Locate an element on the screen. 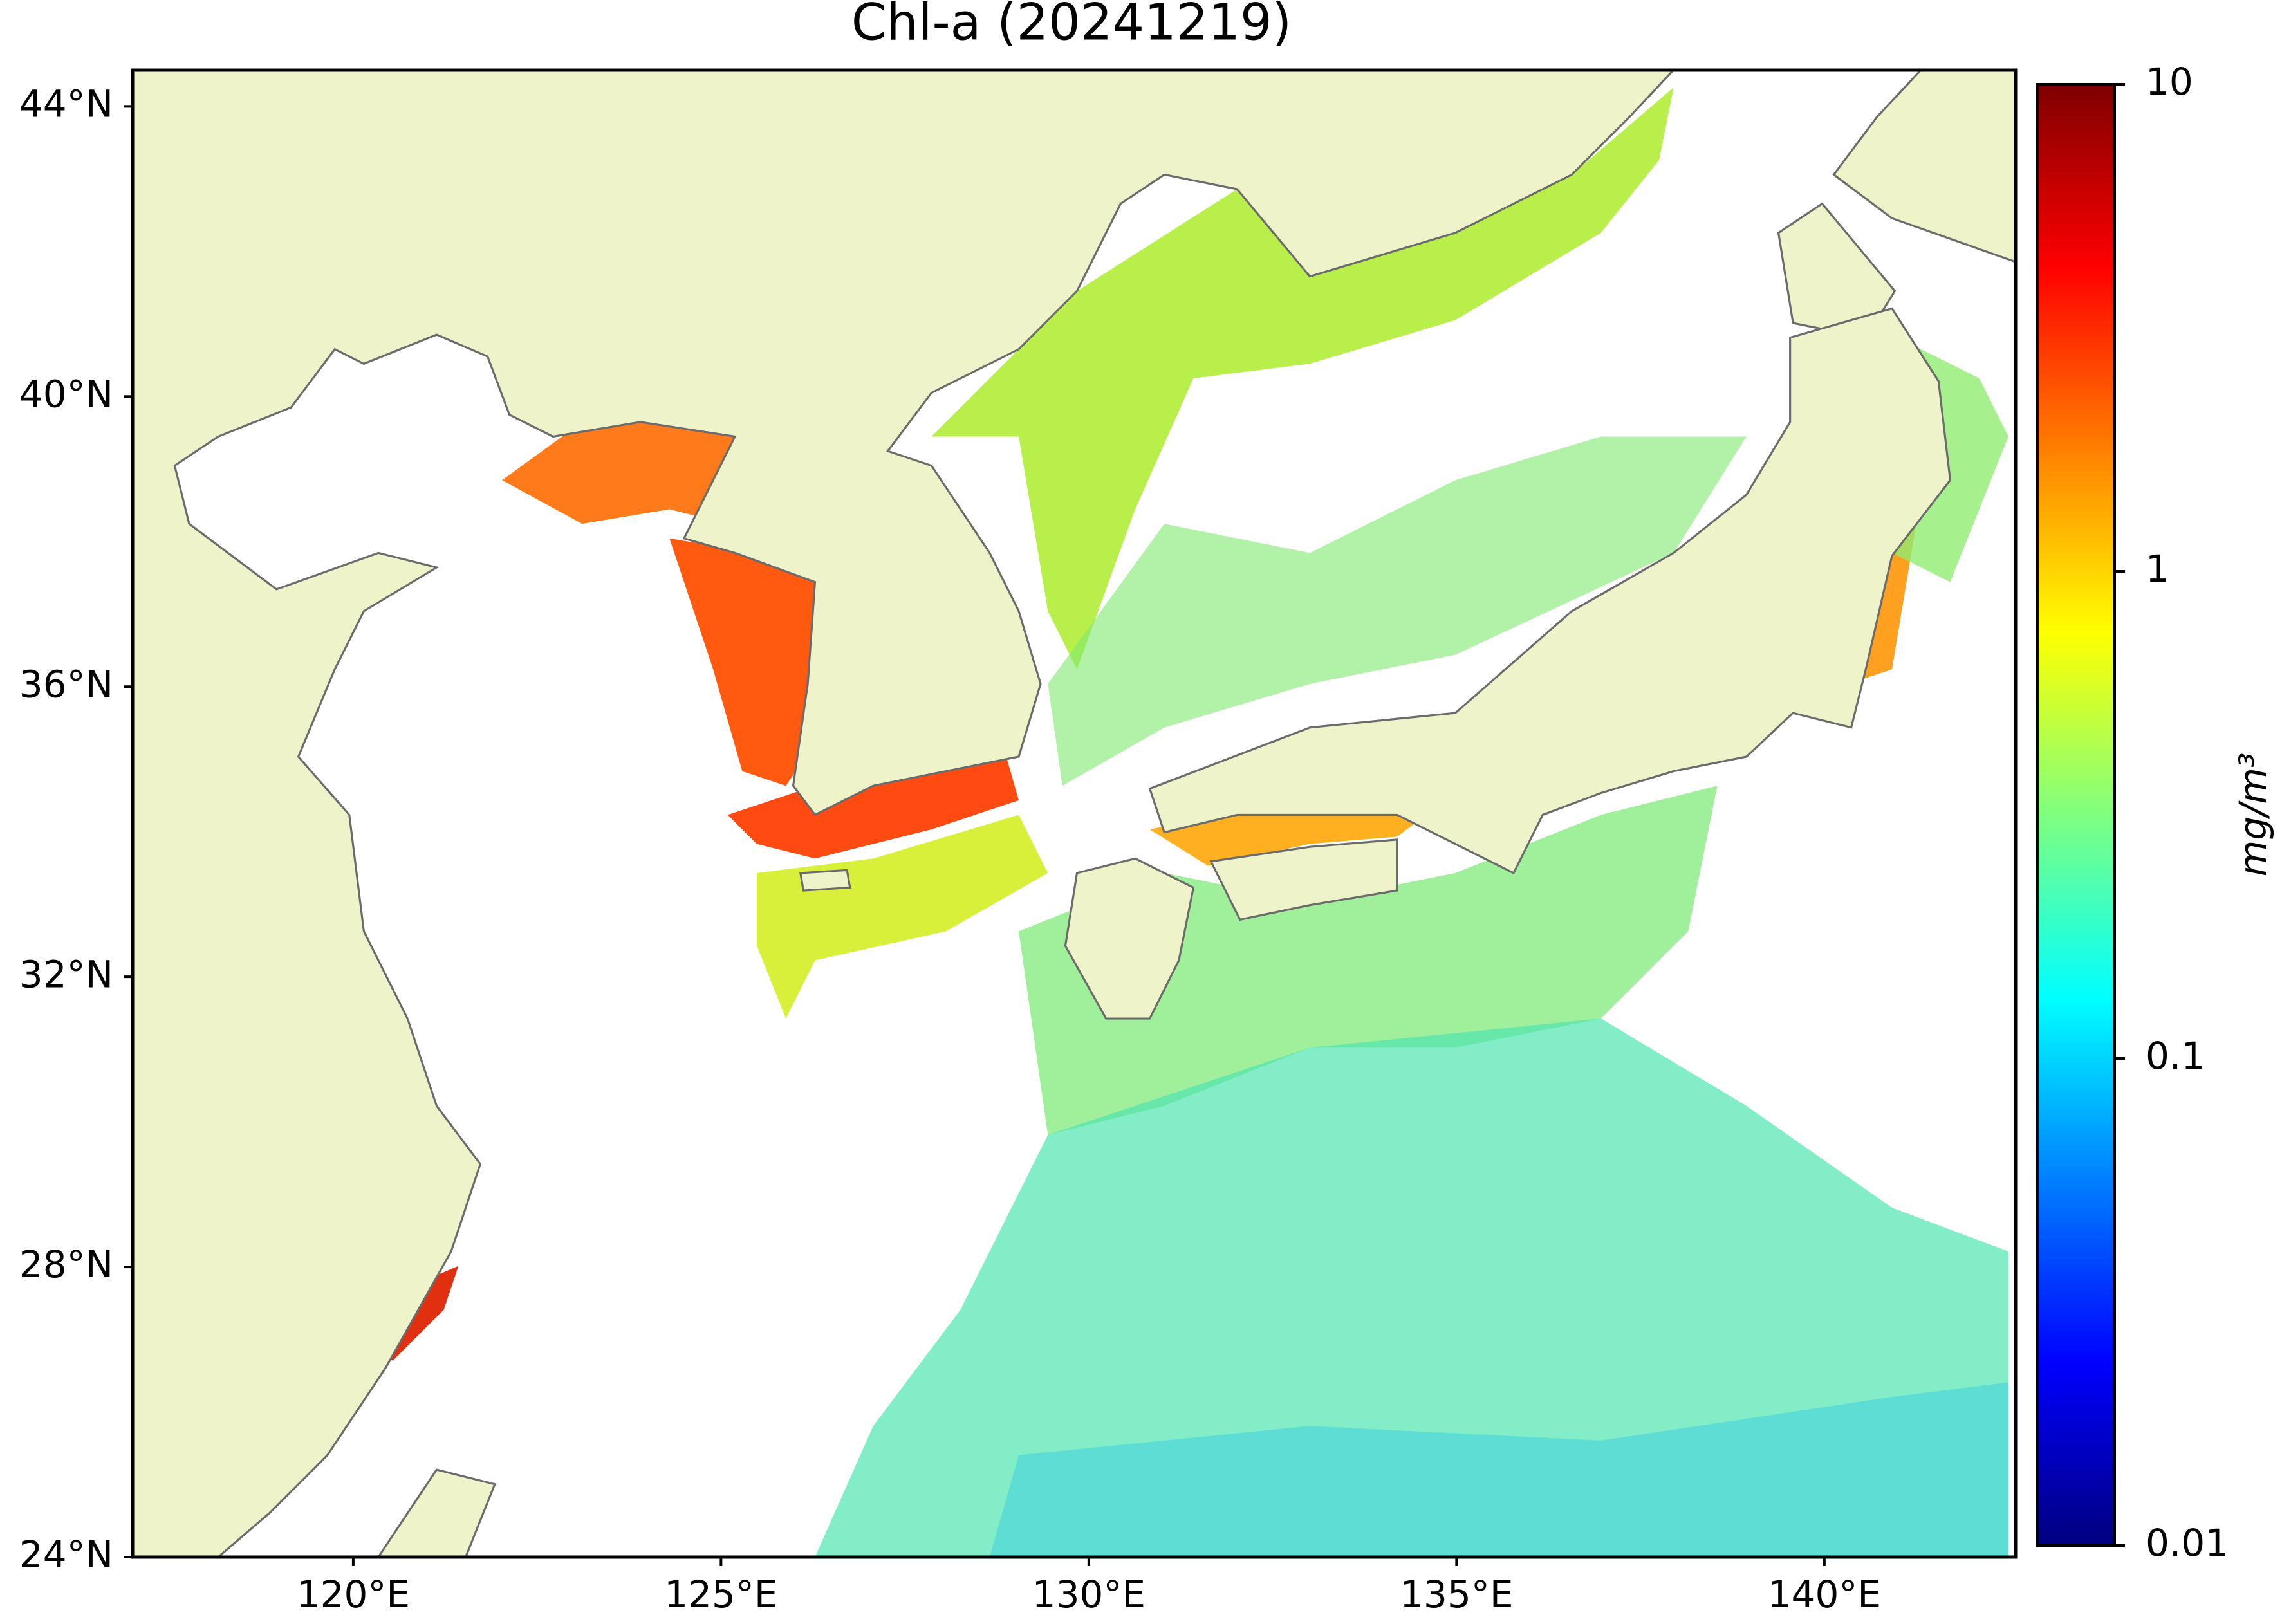  x-tick-label: 125°E is located at coordinates (720, 1594).